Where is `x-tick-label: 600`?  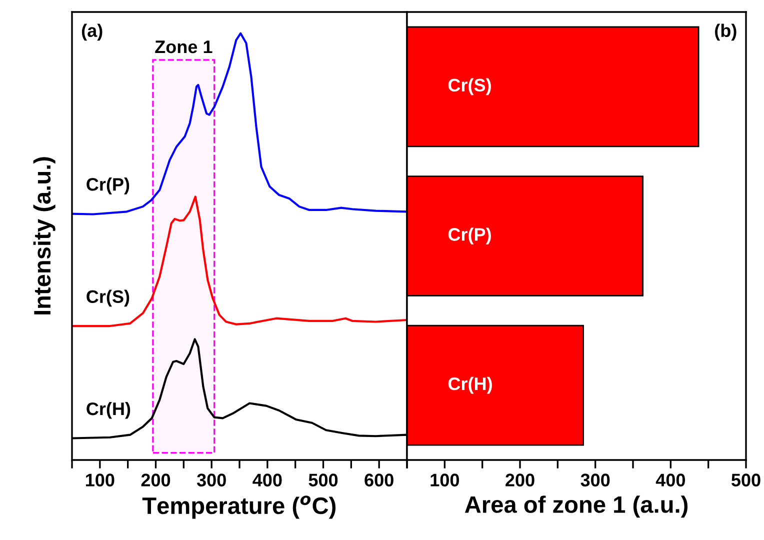 x-tick-label: 600 is located at coordinates (379, 480).